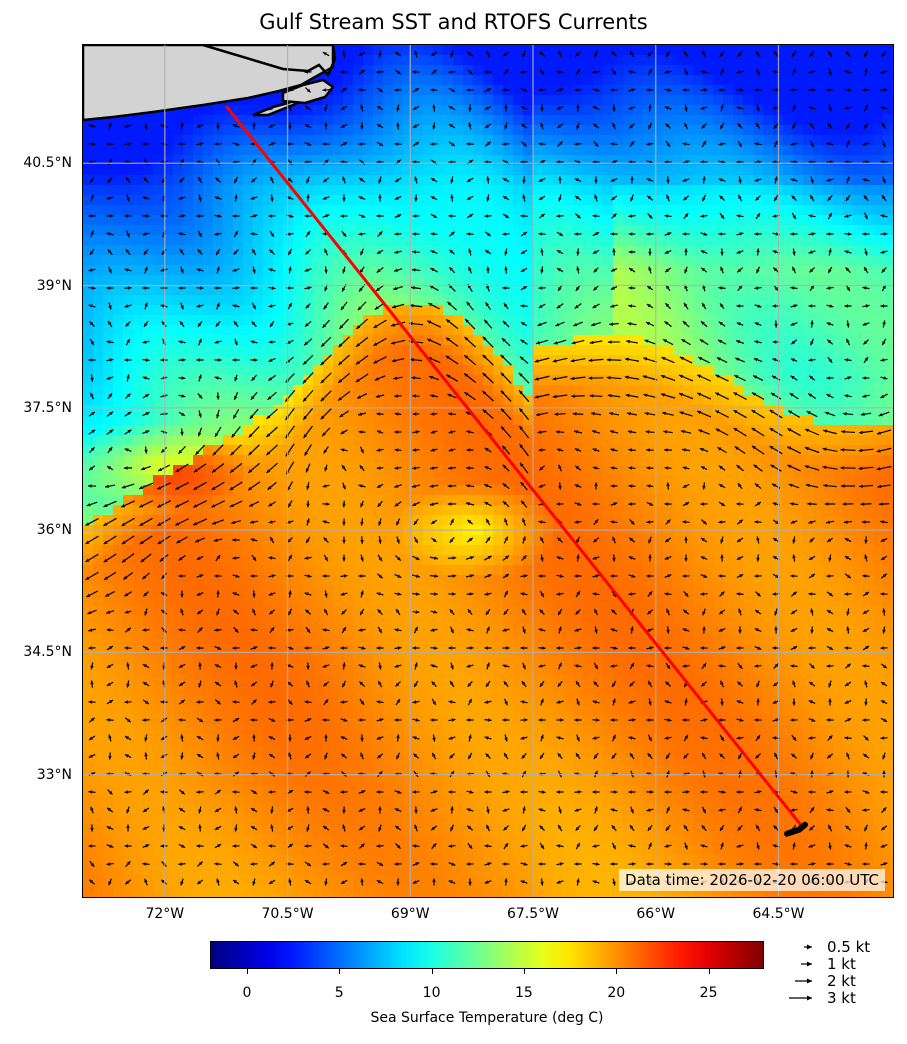  I want to click on colorbar-tick-label: 15, so click(524, 993).